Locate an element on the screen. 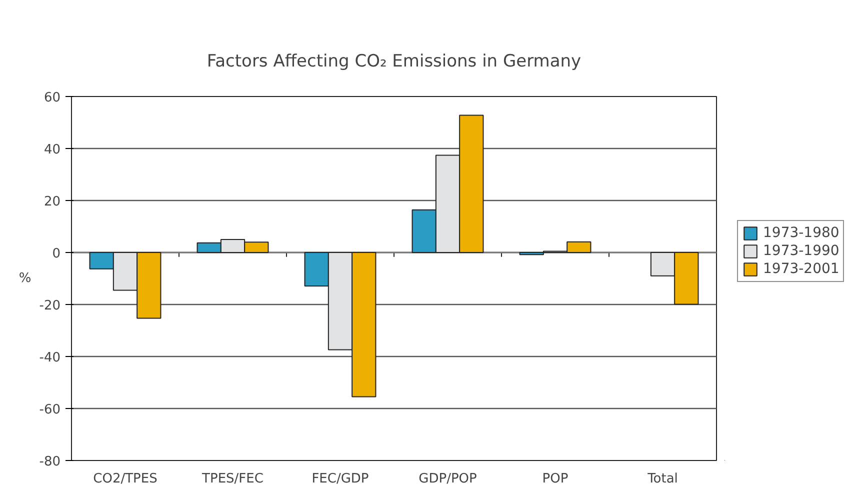  legend-label: 1973-2001 is located at coordinates (801, 269).